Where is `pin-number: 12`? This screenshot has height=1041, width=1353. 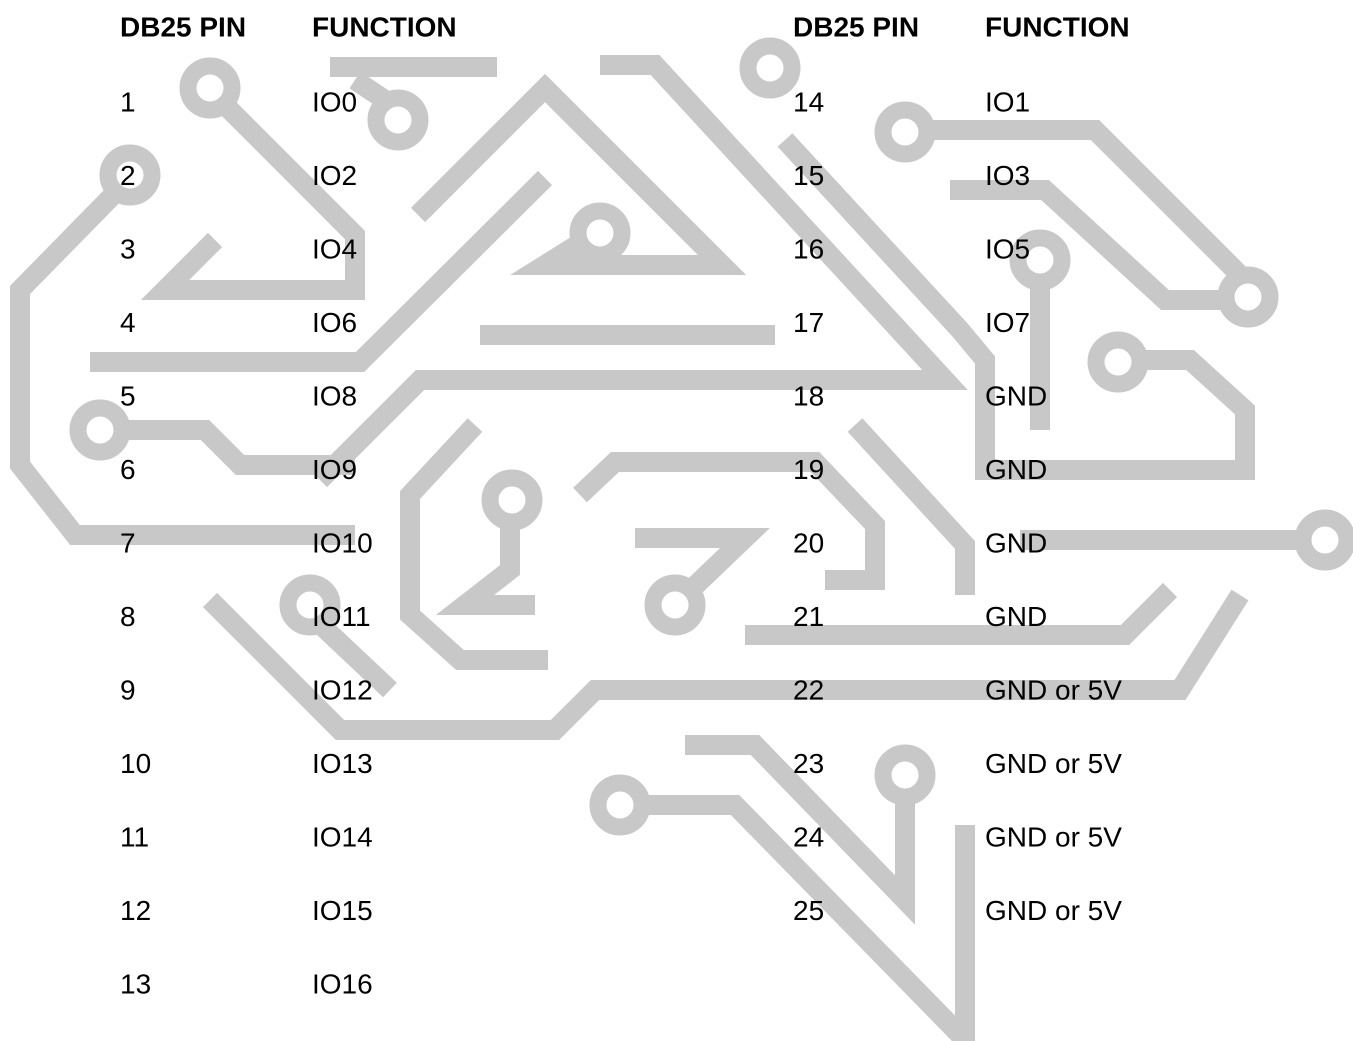 pin-number: 12 is located at coordinates (135, 910).